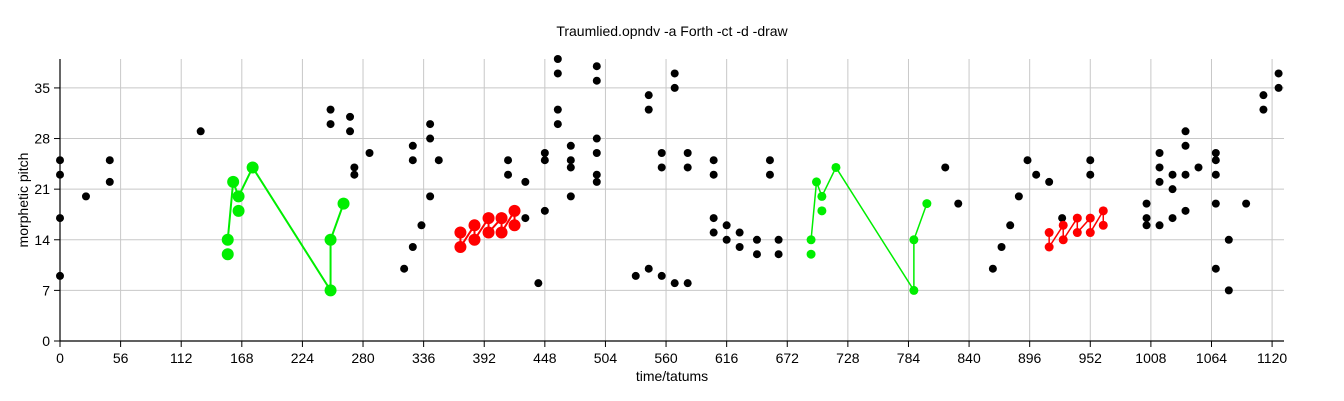 This screenshot has height=401, width=1344. What do you see at coordinates (1030, 358) in the screenshot?
I see `x-tick-label: 896` at bounding box center [1030, 358].